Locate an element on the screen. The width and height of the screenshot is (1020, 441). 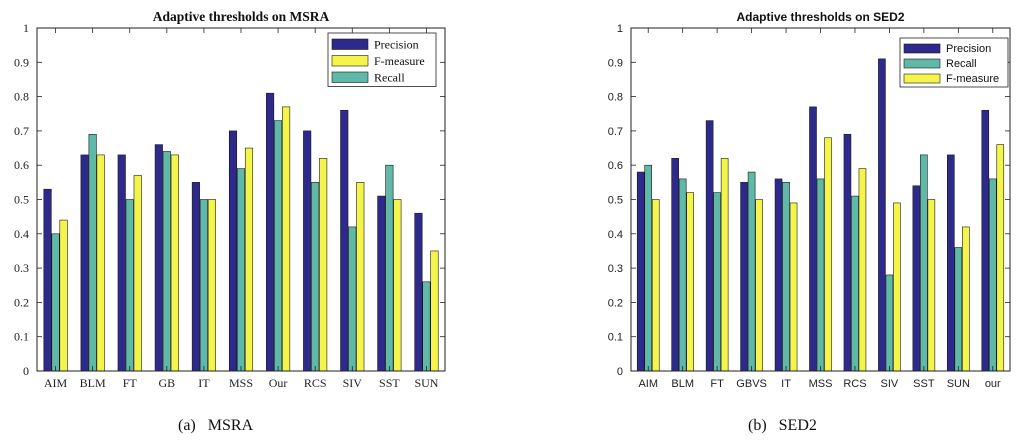
x-tick-label: Our is located at coordinates (278, 383).